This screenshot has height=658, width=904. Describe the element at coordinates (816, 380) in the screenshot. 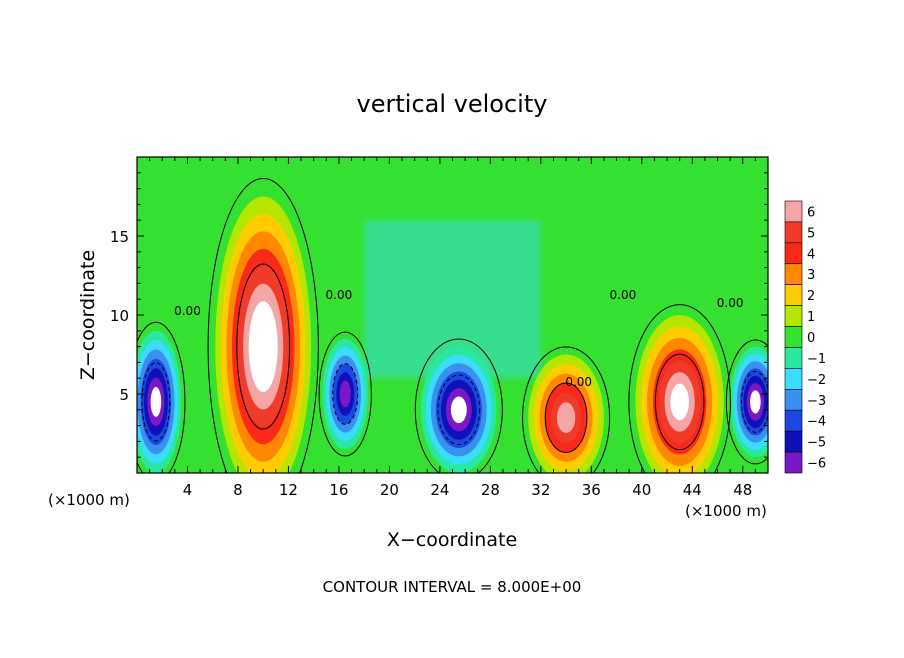

I see `colorbar-label: −2` at that location.